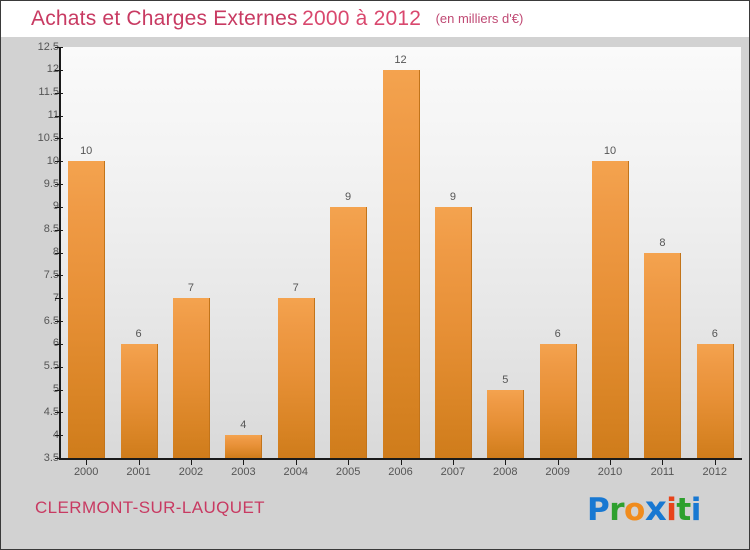 This screenshot has width=750, height=550. I want to click on y-axis-tick-label: 8.5, so click(51, 229).